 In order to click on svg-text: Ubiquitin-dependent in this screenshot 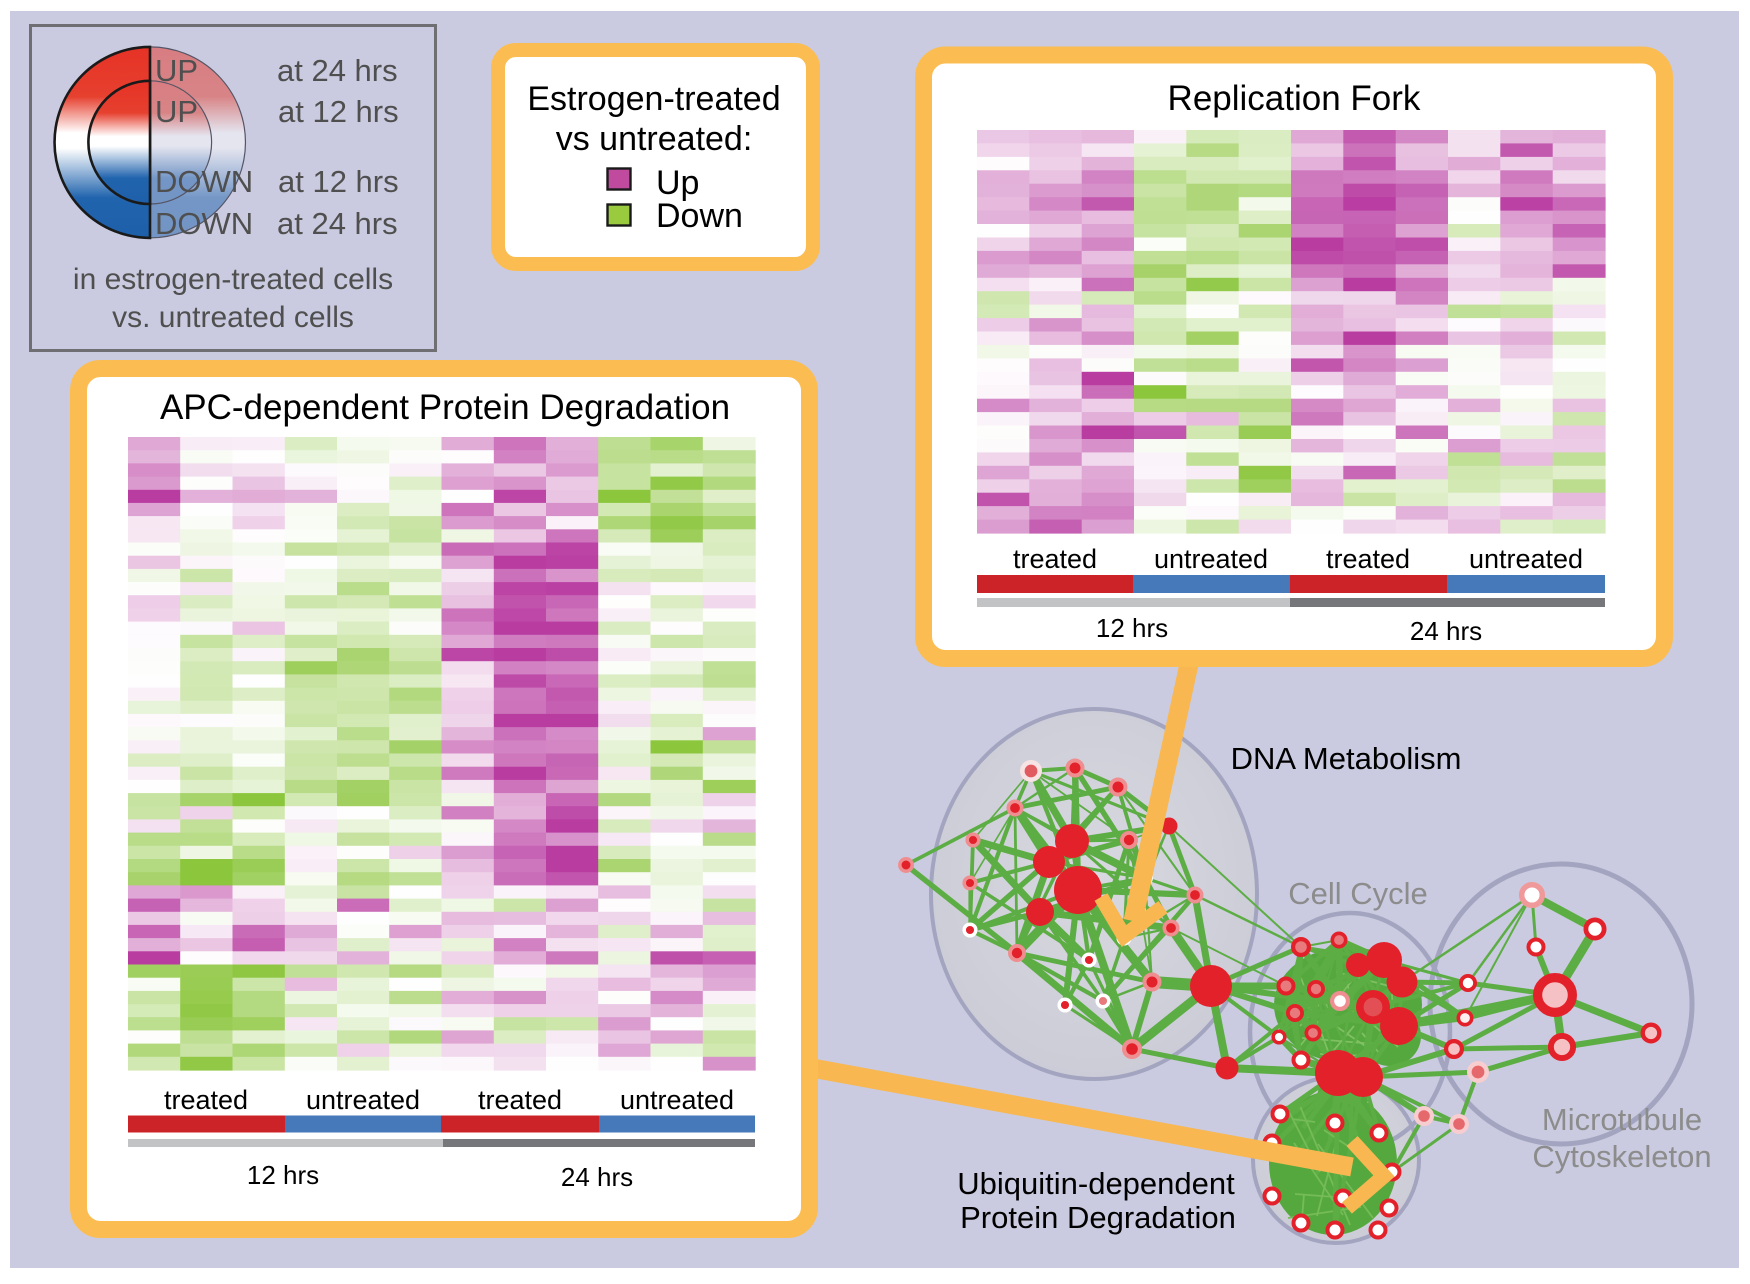, I will do `click(1096, 1183)`.